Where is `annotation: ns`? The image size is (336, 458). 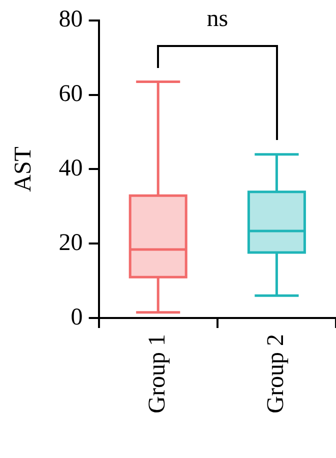 annotation: ns is located at coordinates (217, 20).